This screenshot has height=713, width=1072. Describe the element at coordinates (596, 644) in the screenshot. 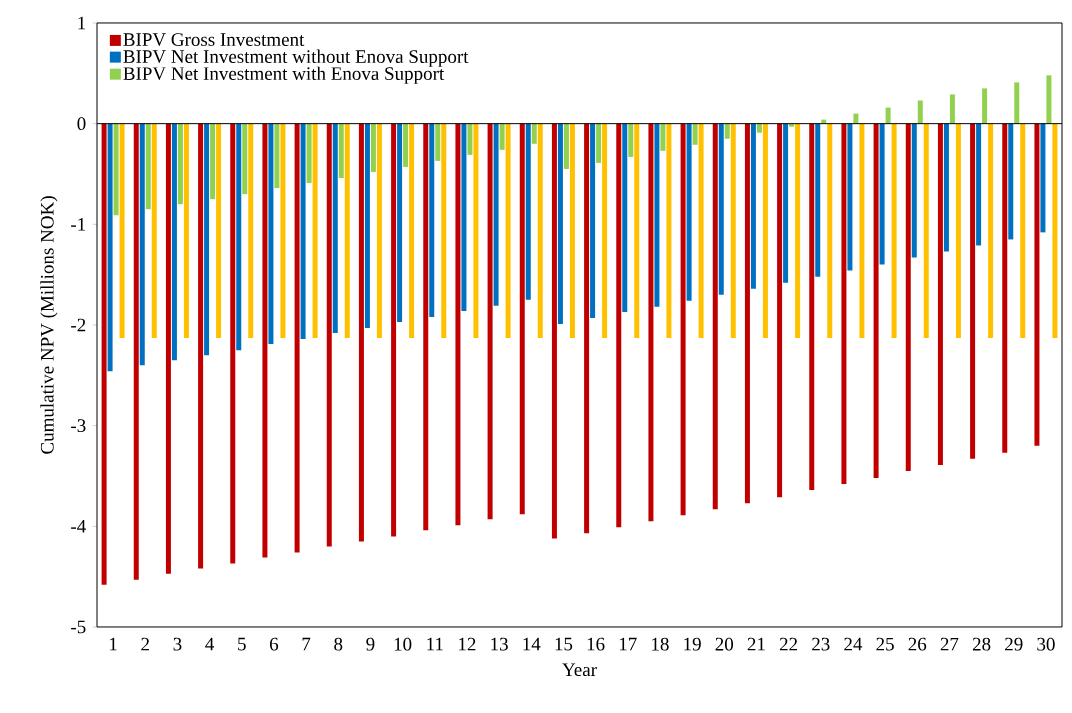

I see `x-tick-label: 16` at that location.